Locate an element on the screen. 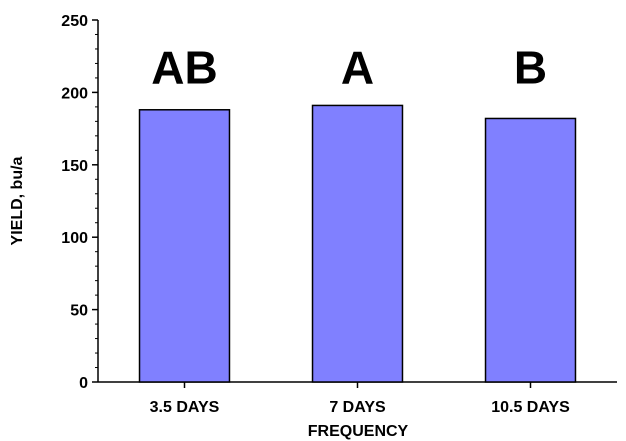 This screenshot has width=626, height=441. significance-letter: B is located at coordinates (530, 68).